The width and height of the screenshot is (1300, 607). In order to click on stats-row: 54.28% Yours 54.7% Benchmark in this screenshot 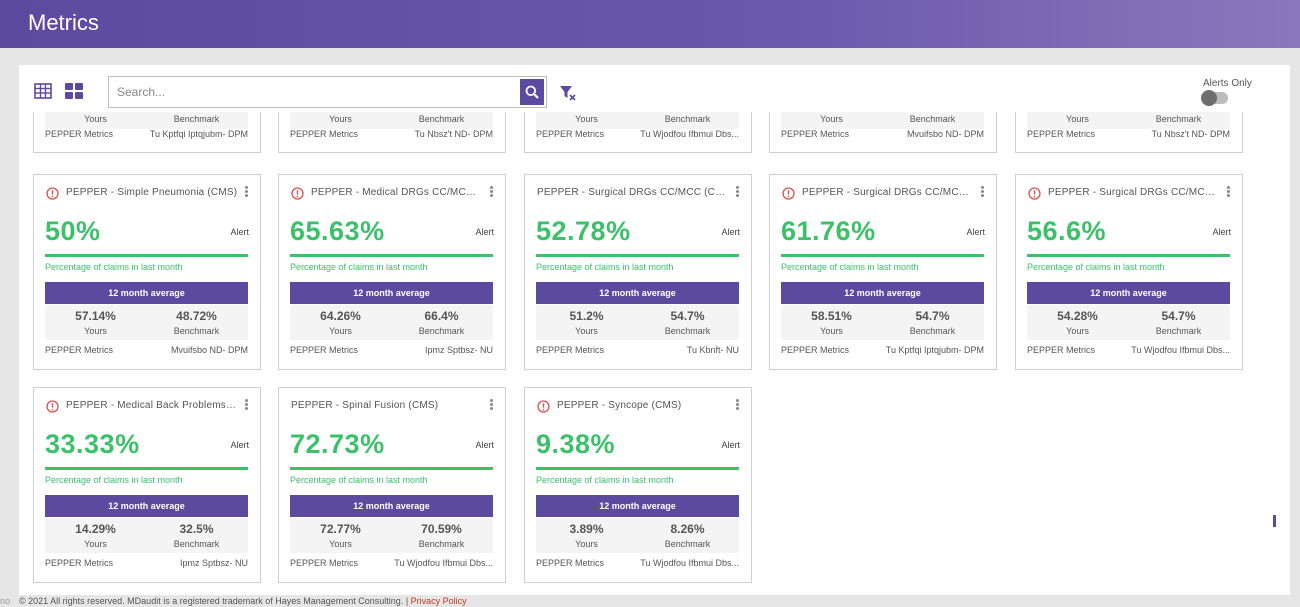, I will do `click(1128, 322)`.